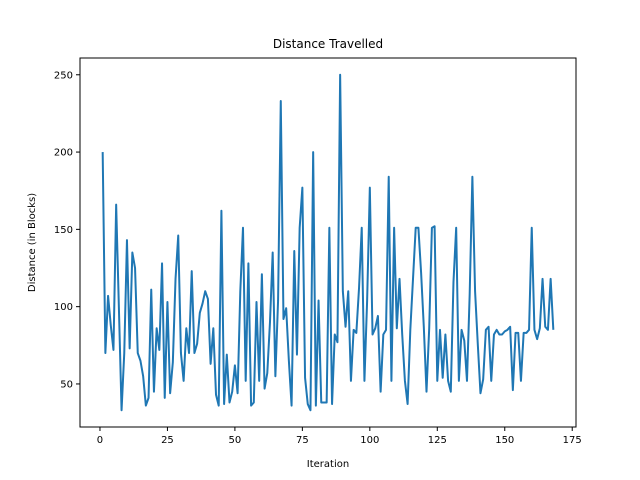 This screenshot has height=480, width=640. I want to click on y-tick-label: 250, so click(63, 75).